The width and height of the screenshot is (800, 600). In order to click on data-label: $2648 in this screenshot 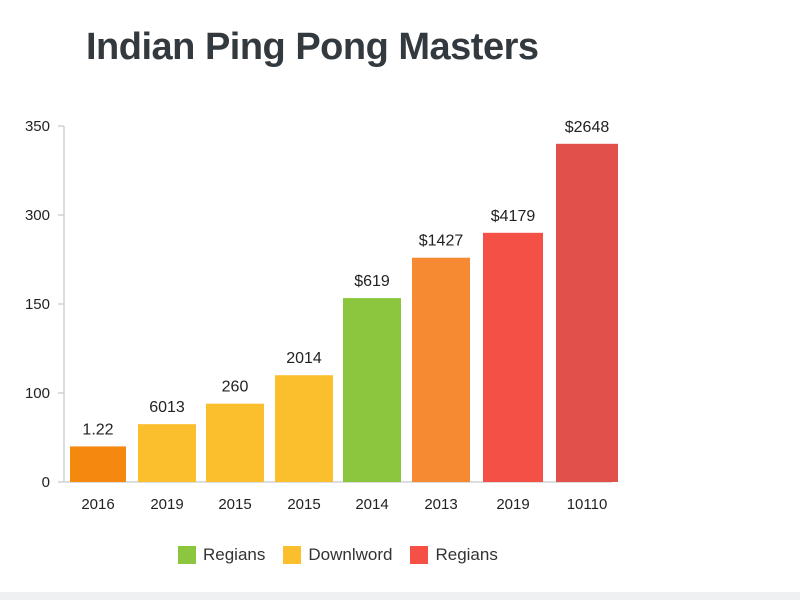, I will do `click(587, 127)`.